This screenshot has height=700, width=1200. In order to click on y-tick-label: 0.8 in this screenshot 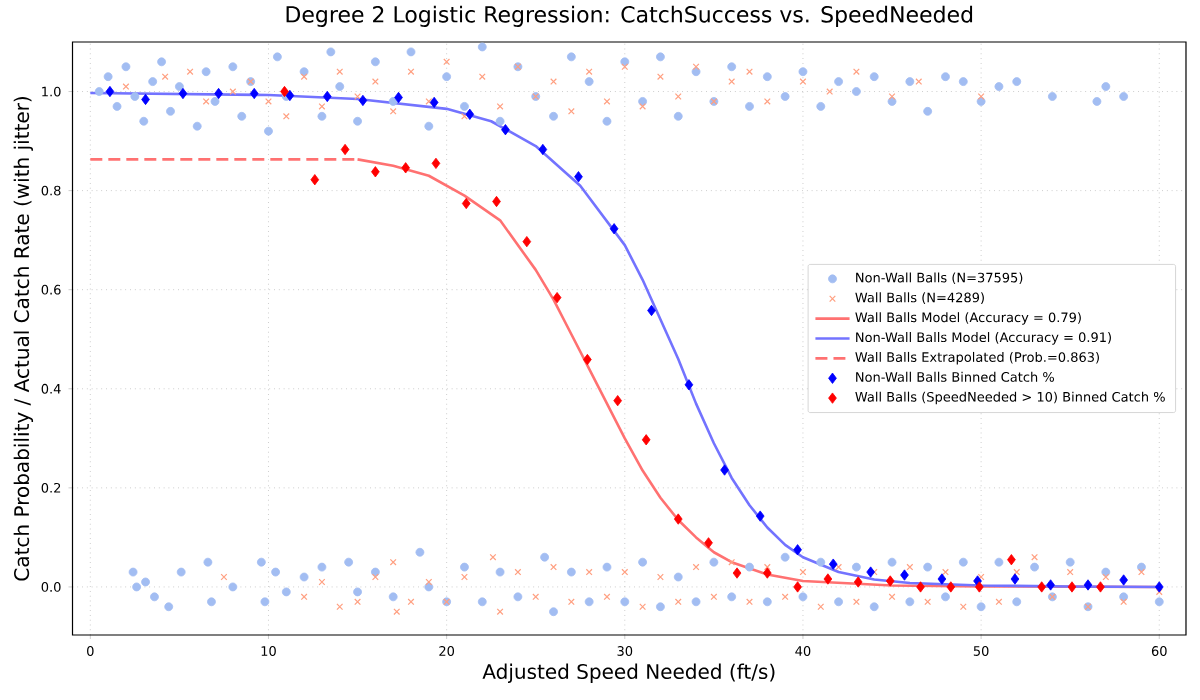, I will do `click(51, 190)`.